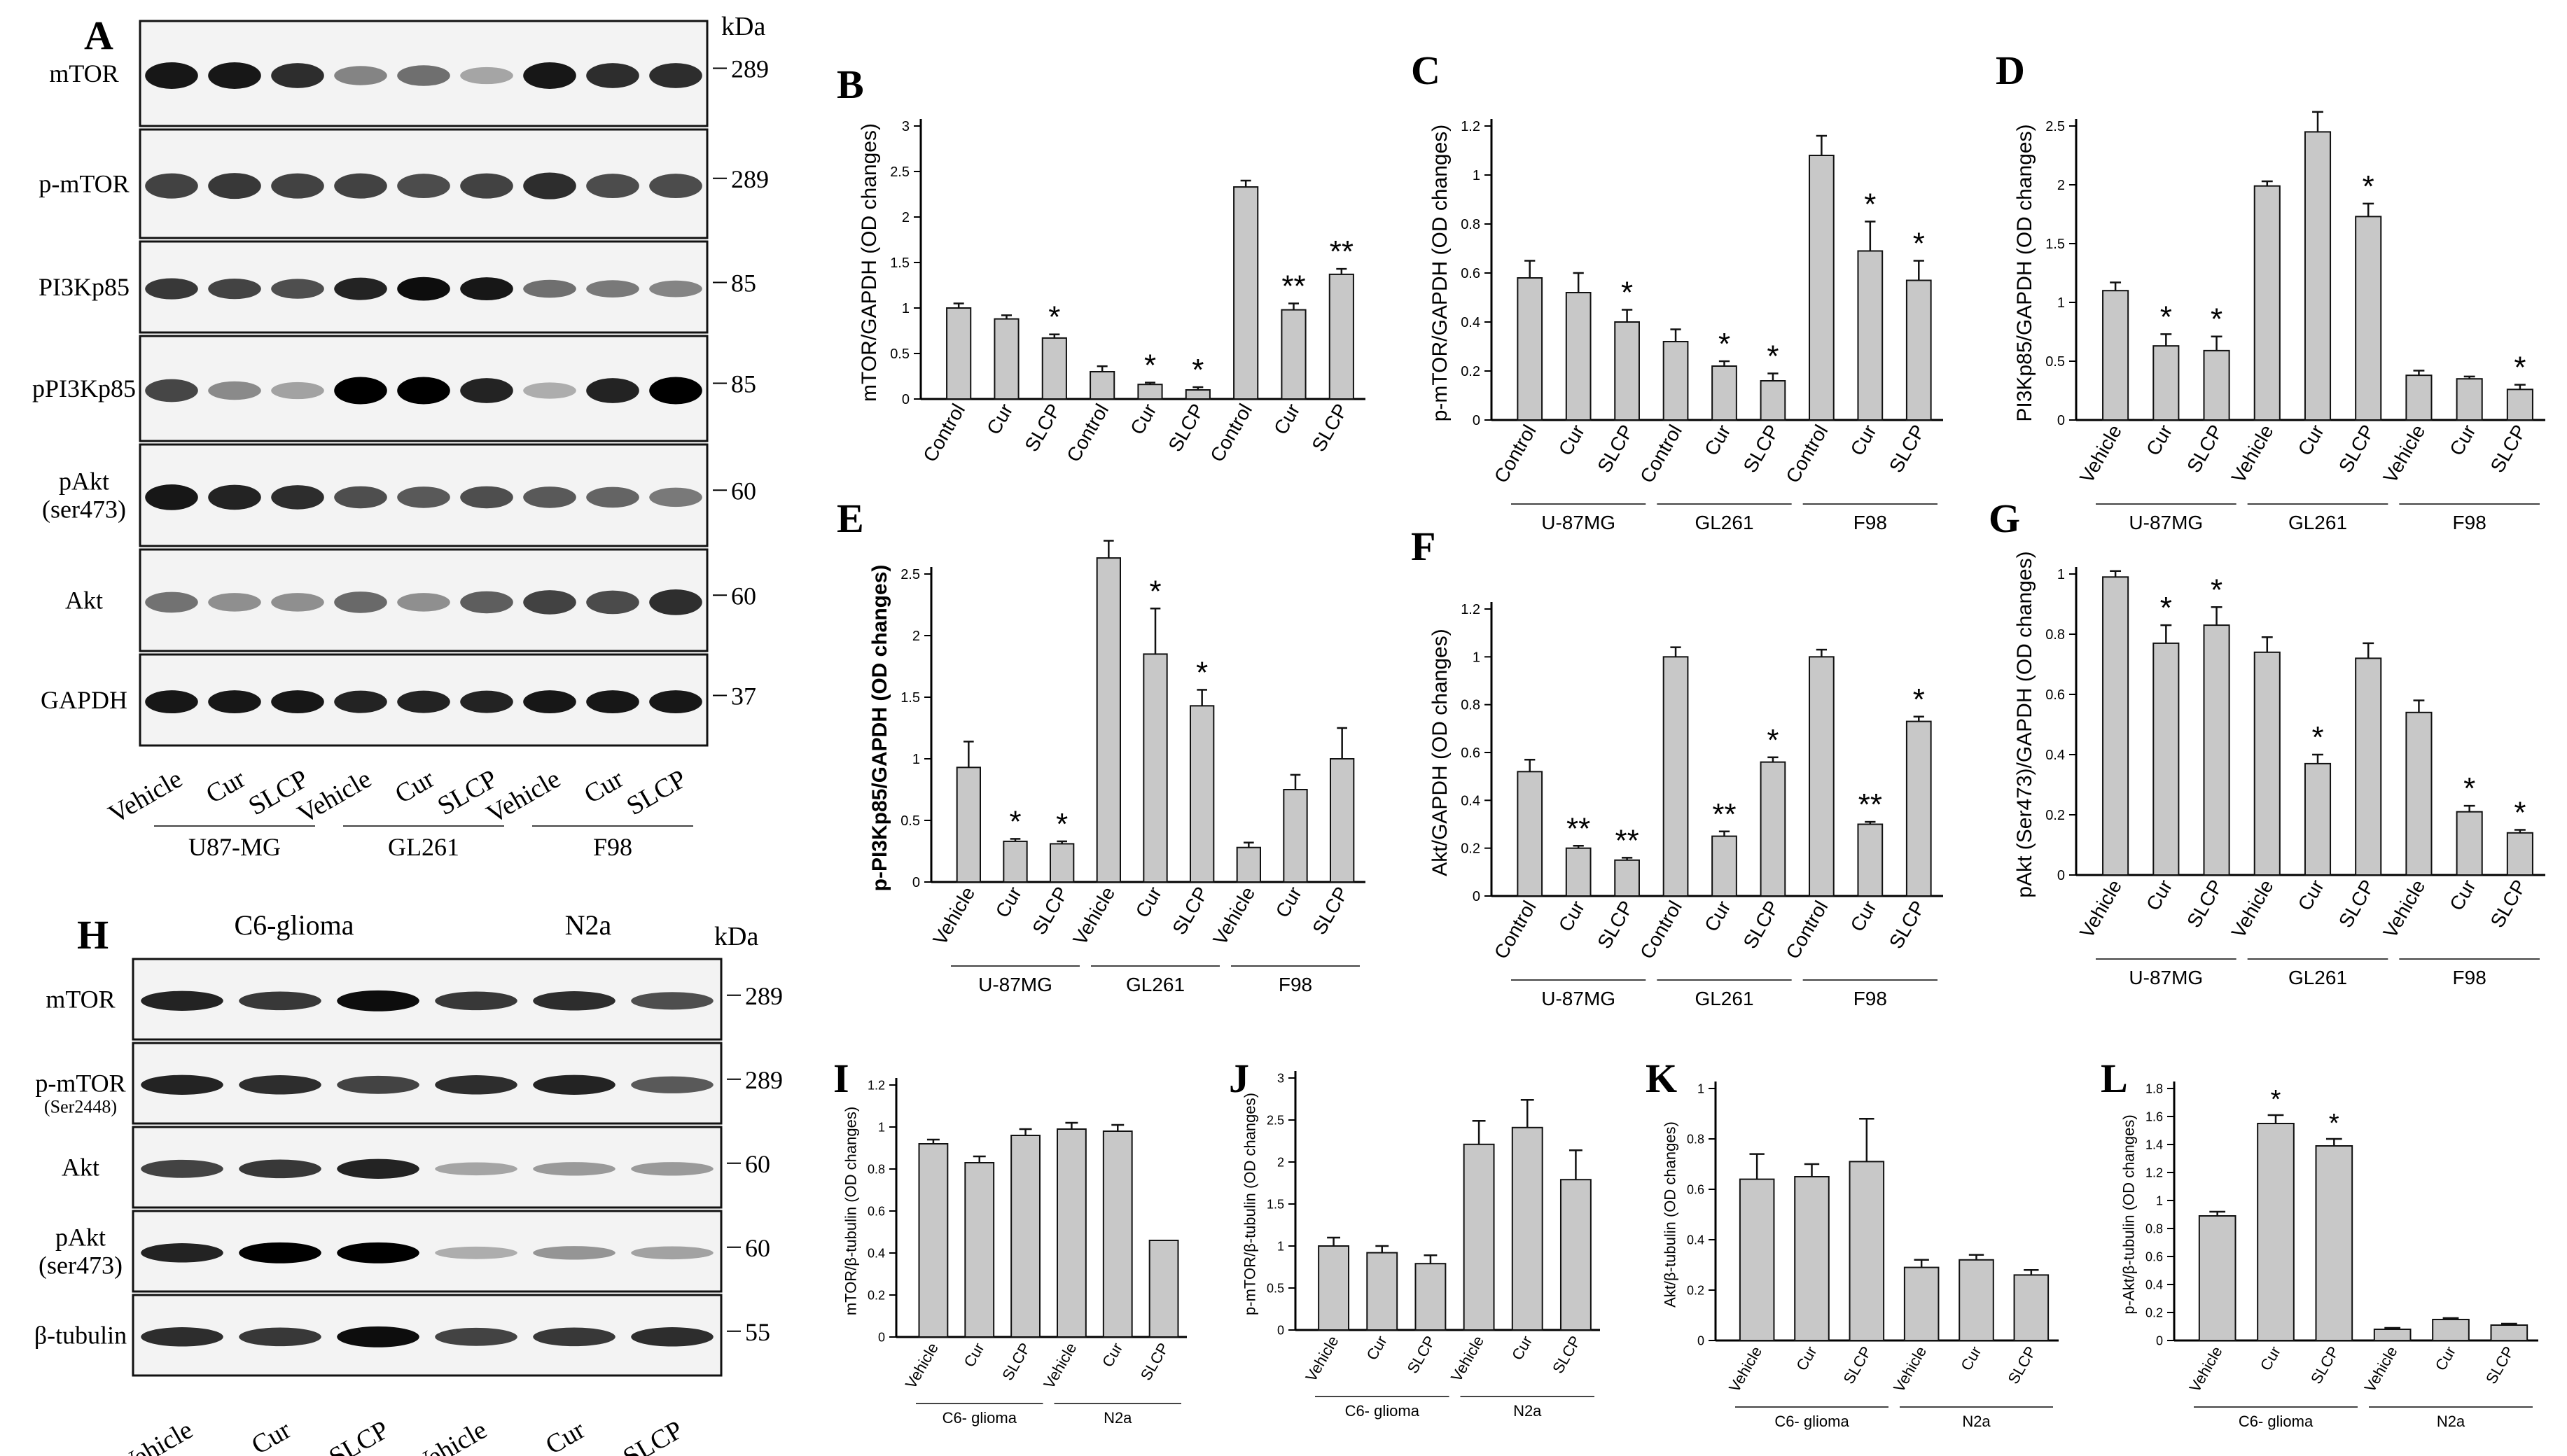  What do you see at coordinates (2011, 70) in the screenshot?
I see `panel-letter: D` at bounding box center [2011, 70].